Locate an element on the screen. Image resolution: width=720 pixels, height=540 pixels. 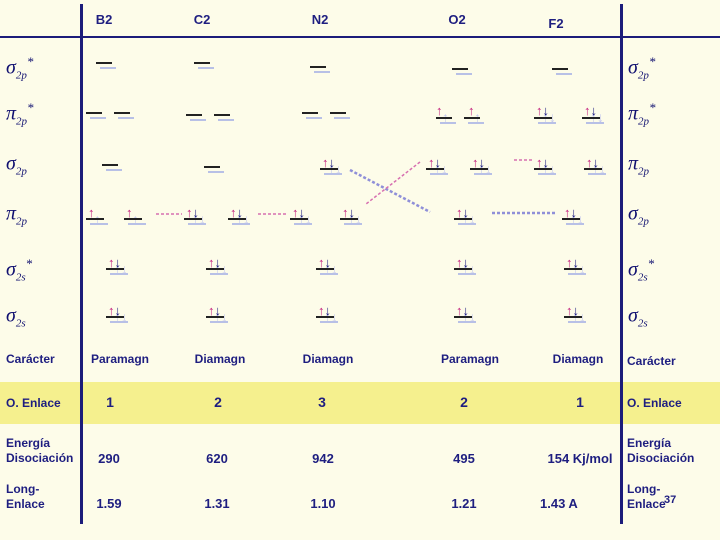
level-f2-pi2p-a-shadow is located at coordinates (547, 174).